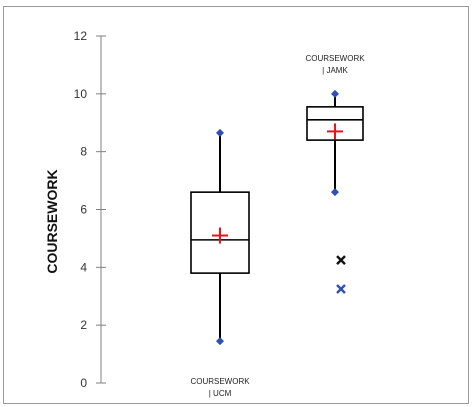  Describe the element at coordinates (83, 325) in the screenshot. I see `y-tick-label: 2` at that location.